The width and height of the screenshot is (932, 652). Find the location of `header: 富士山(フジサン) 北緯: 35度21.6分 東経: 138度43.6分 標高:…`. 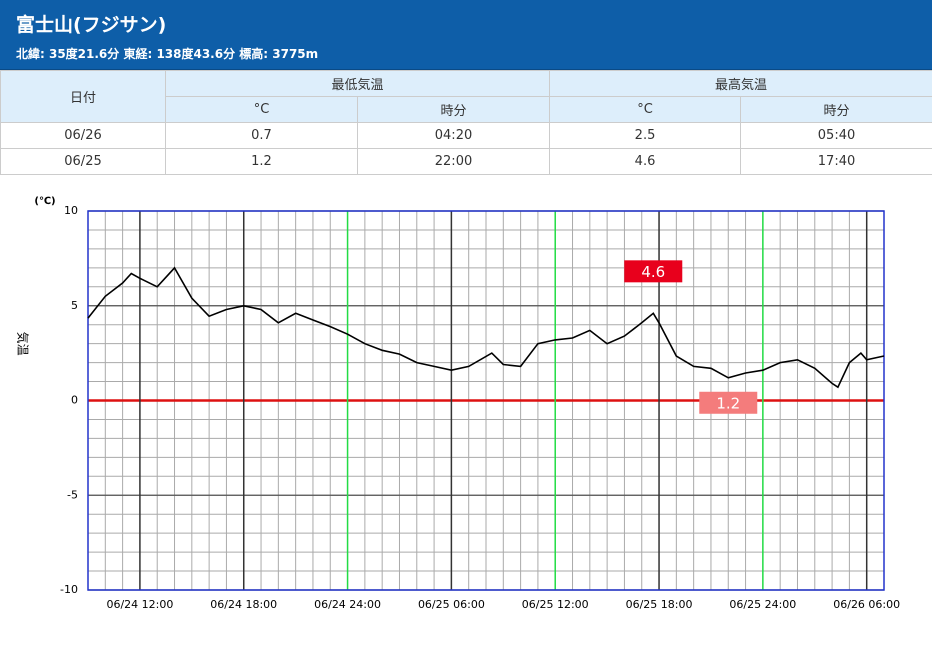

header: 富士山(フジサン) 北緯: 35度21.6分 東経: 138度43.6分 標高:… is located at coordinates (466, 35).